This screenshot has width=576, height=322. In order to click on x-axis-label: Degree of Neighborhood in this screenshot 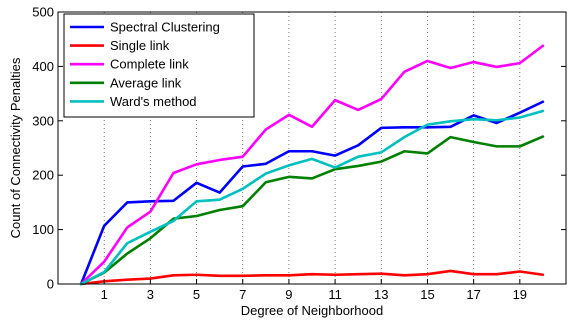, I will do `click(312, 310)`.